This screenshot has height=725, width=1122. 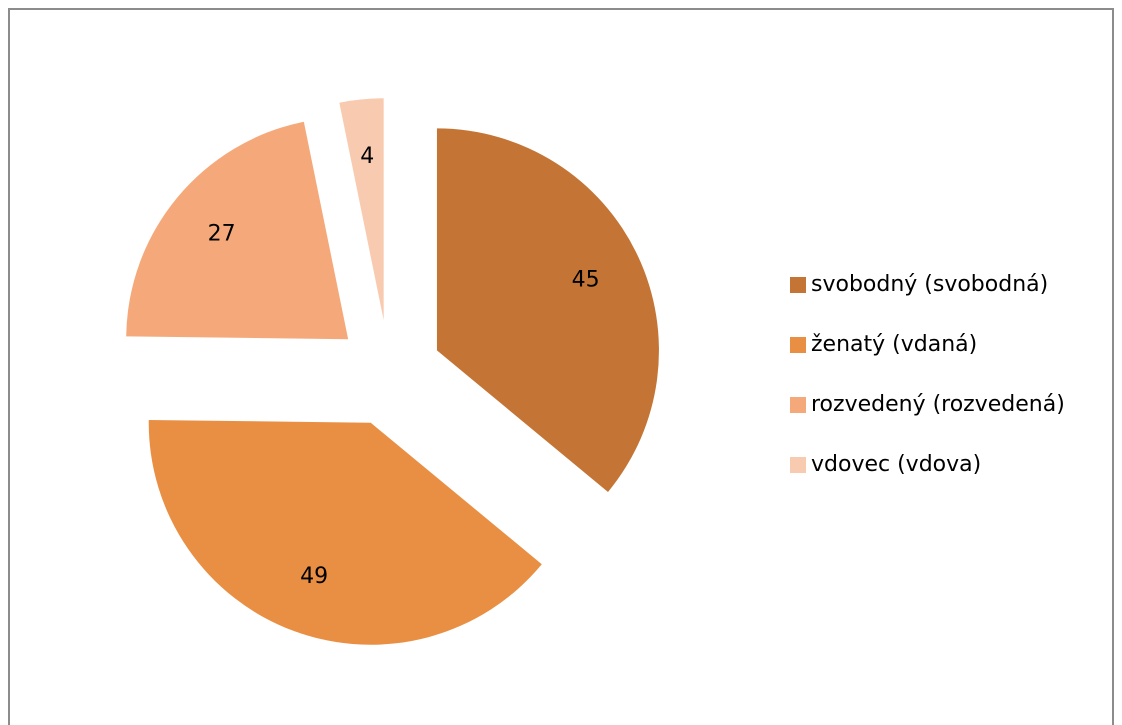 What do you see at coordinates (314, 576) in the screenshot?
I see `data-label: 49` at bounding box center [314, 576].